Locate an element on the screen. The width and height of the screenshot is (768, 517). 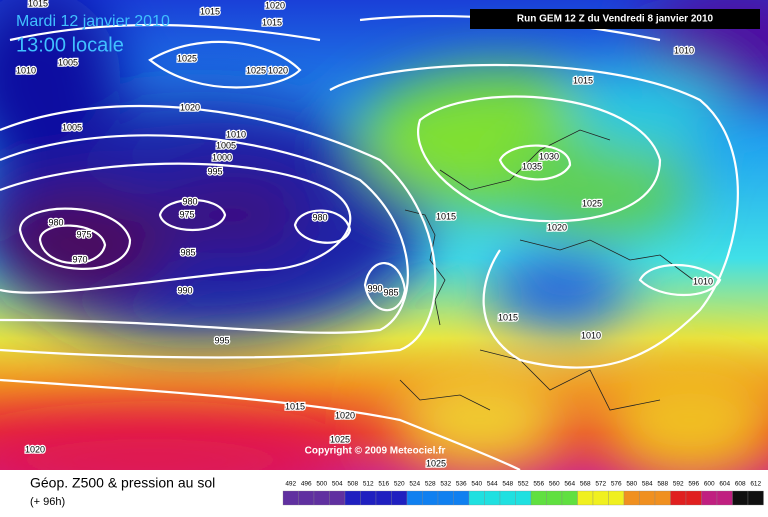
scale-label: 524 is located at coordinates (414, 484).